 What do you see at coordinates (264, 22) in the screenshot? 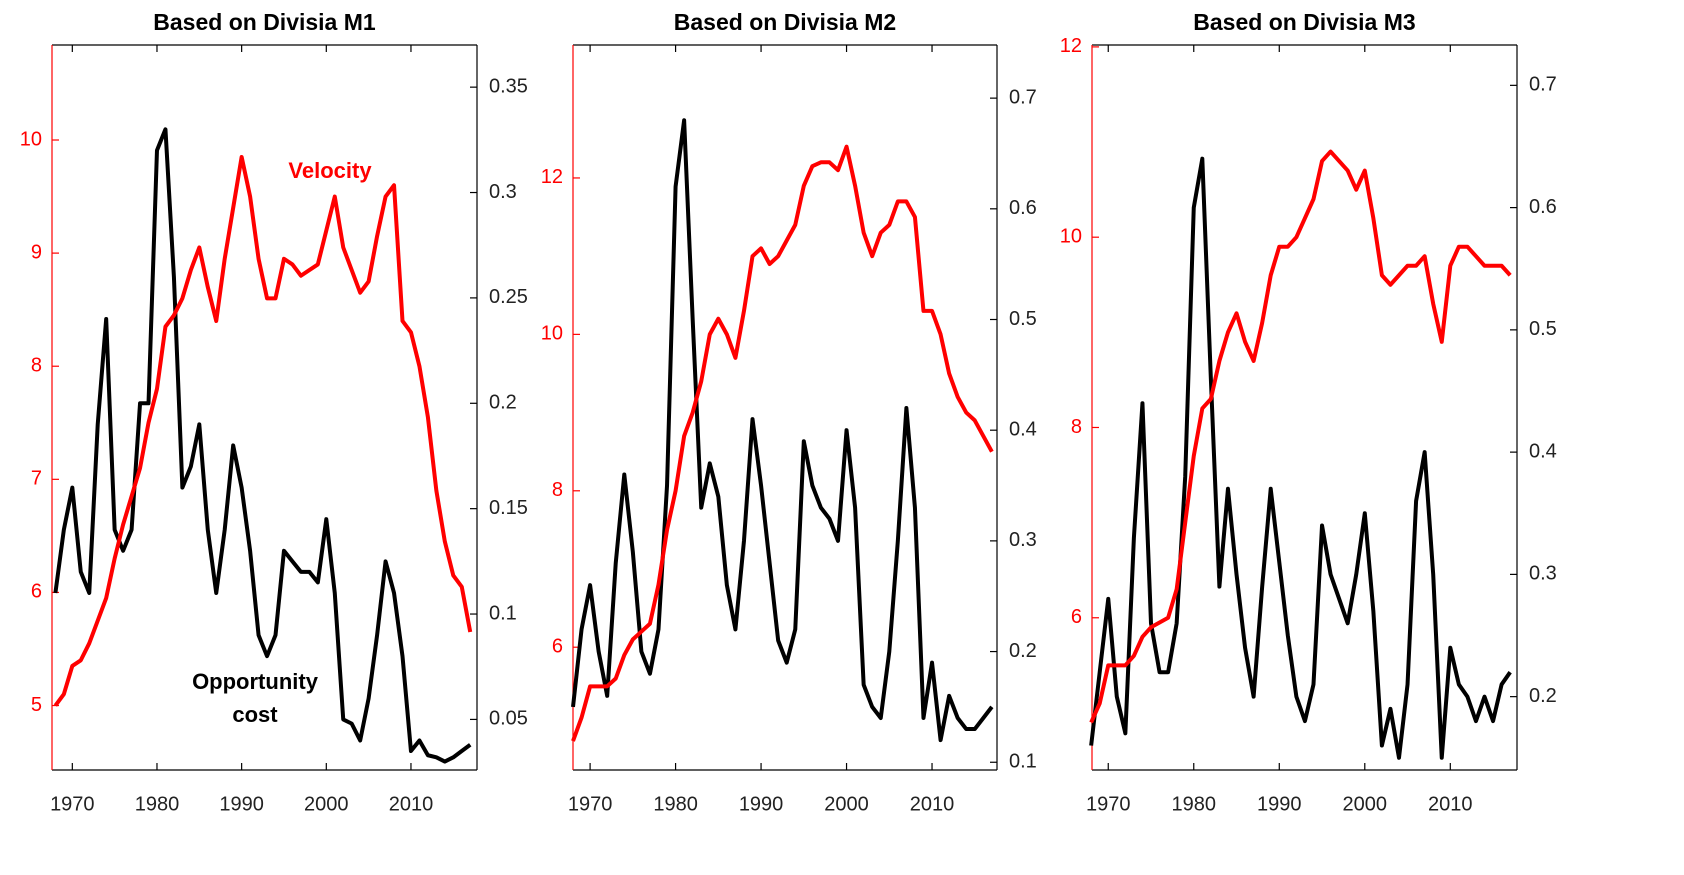
I see `chart-title: Based on Divisia M1` at bounding box center [264, 22].